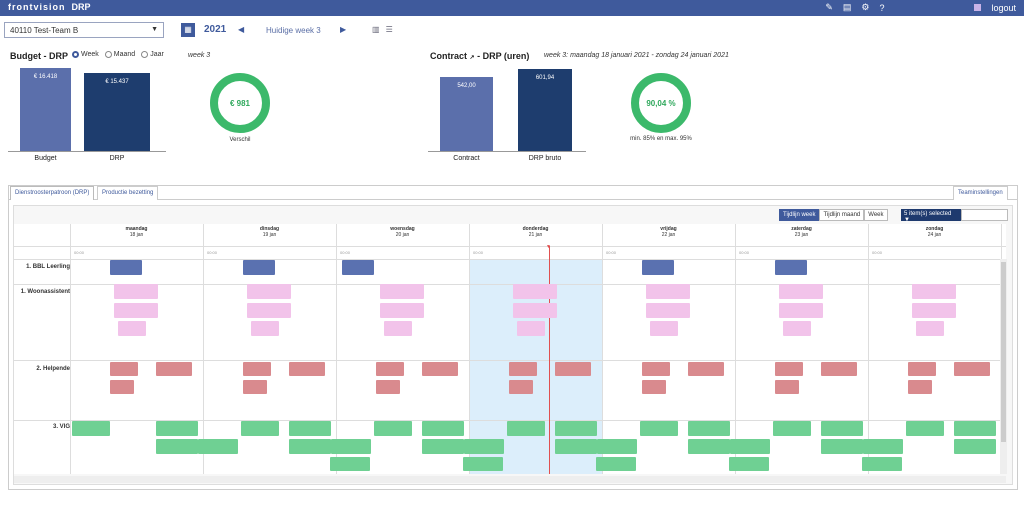 The image size is (1024, 515). Describe the element at coordinates (829, 7) in the screenshot. I see `edit-icon: ✎` at that location.